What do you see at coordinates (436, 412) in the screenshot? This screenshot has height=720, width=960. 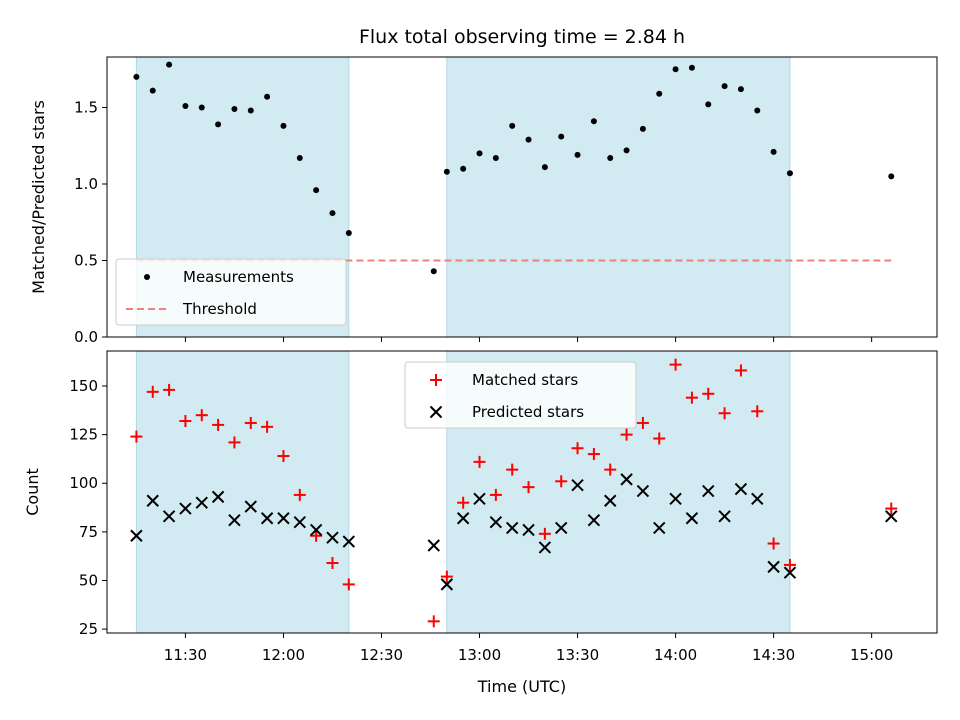 I see `legend-swatch` at bounding box center [436, 412].